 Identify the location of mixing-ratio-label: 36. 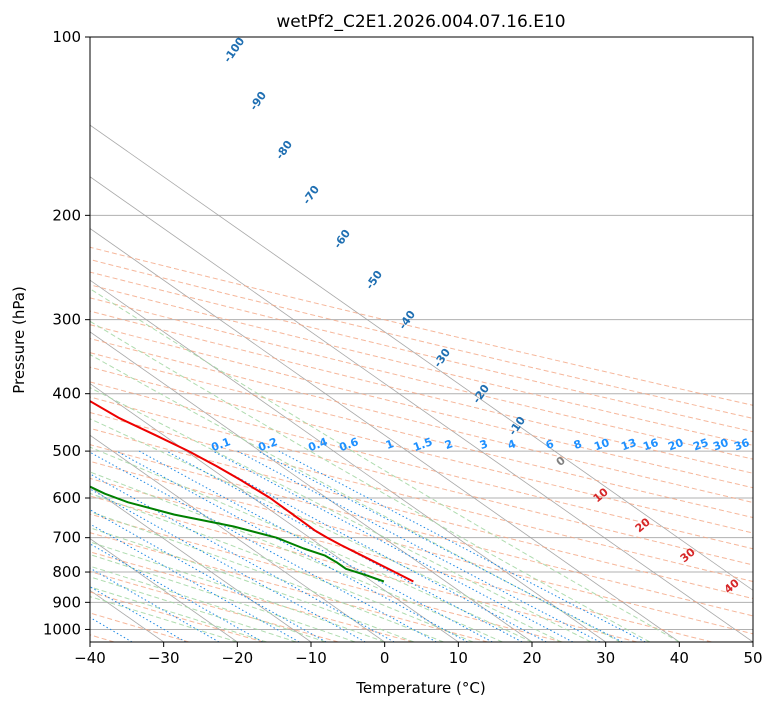
(741, 445).